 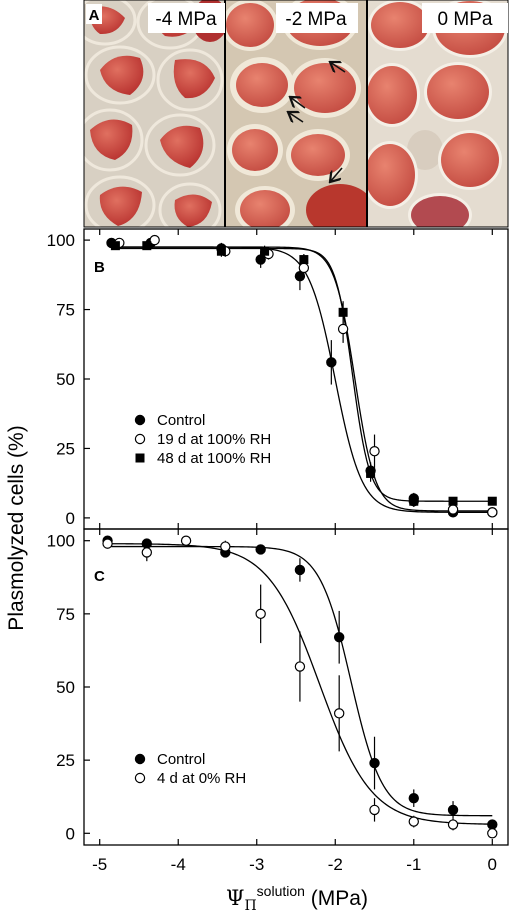 I want to click on panel-label: B, so click(x=99, y=267).